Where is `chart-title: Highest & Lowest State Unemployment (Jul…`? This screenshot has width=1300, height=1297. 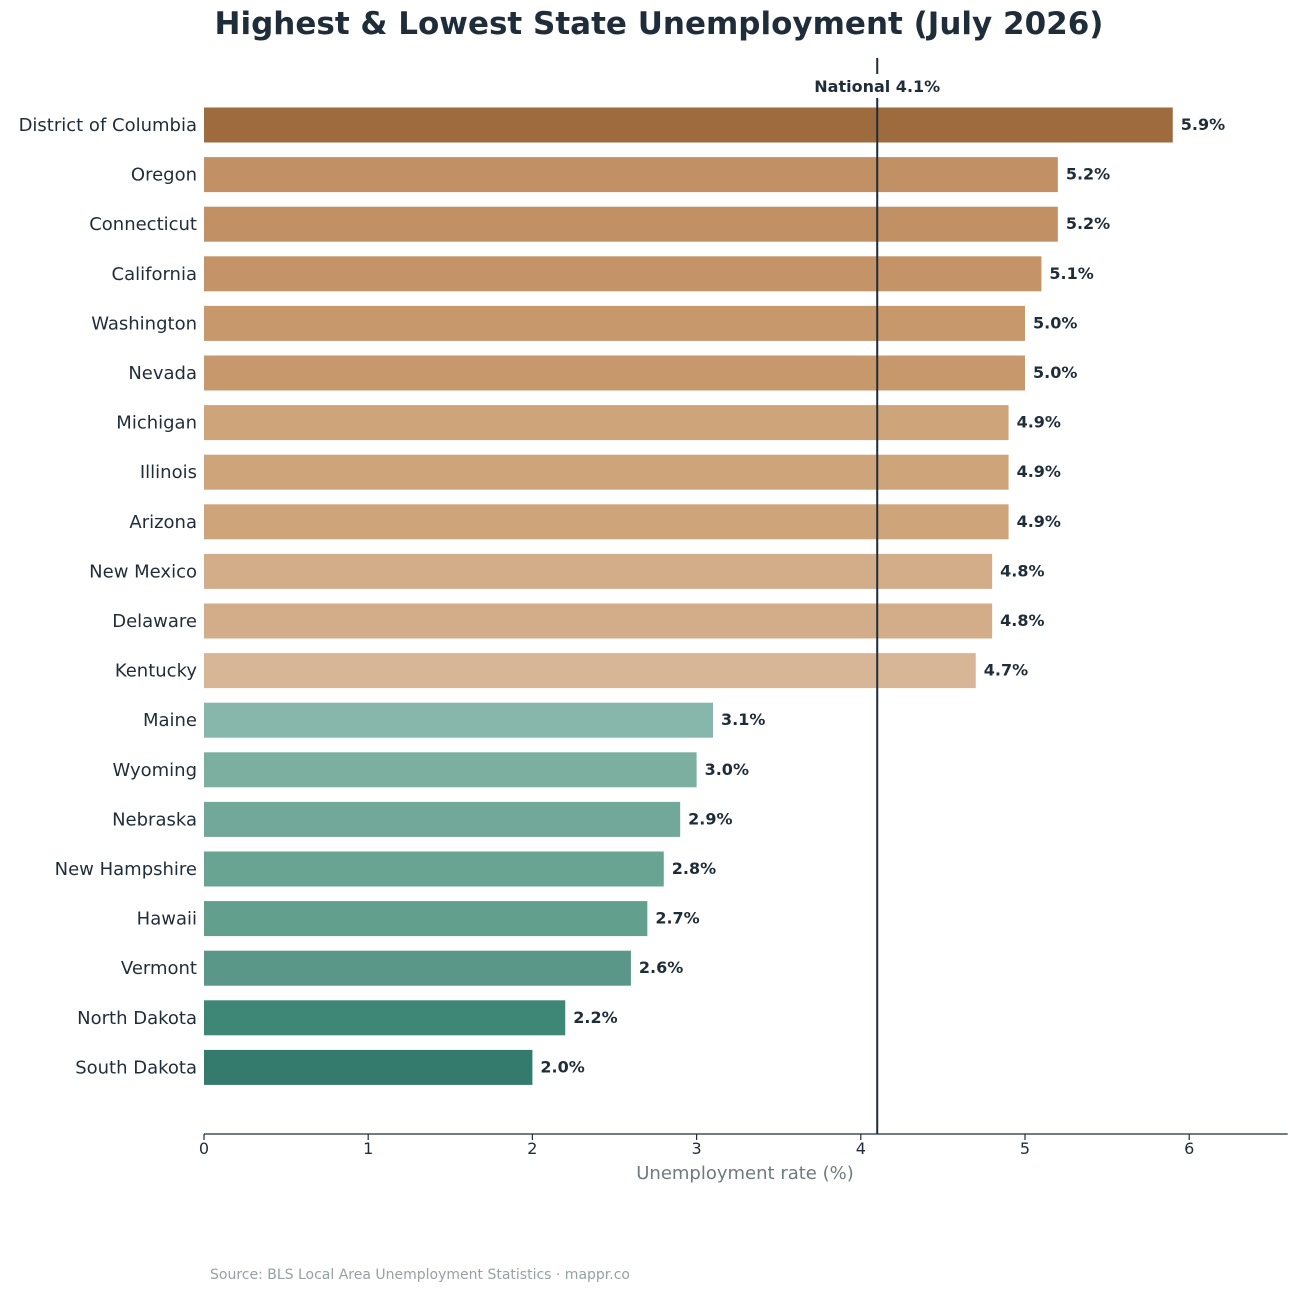 chart-title: Highest & Lowest State Unemployment (Jul… is located at coordinates (659, 24).